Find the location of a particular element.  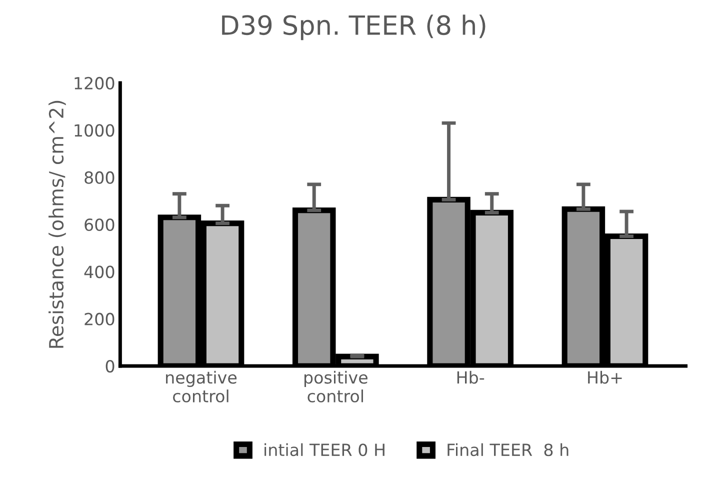

y-tick-label: 1000 is located at coordinates (94, 130).